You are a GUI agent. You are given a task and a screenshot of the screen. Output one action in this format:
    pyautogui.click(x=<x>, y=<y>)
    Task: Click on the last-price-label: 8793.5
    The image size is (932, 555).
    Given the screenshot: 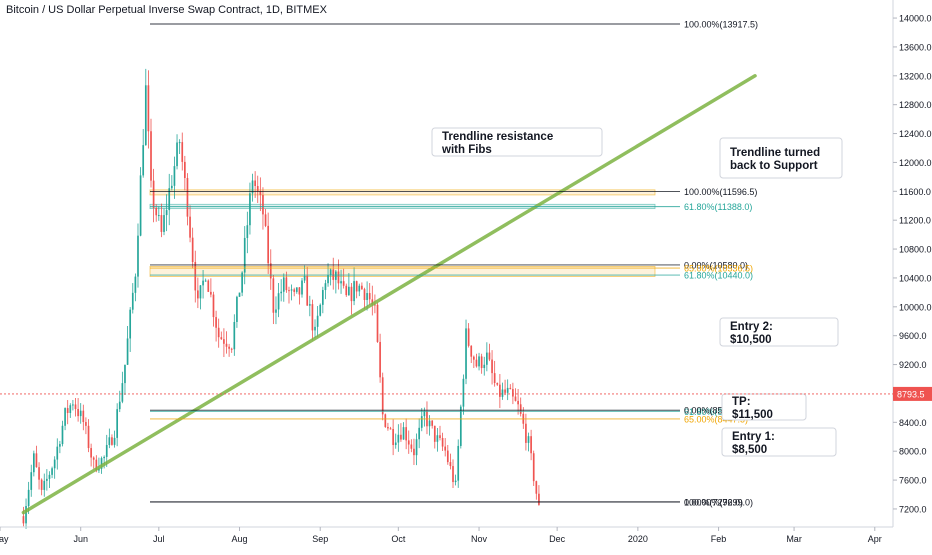 What is the action you would take?
    pyautogui.click(x=911, y=394)
    